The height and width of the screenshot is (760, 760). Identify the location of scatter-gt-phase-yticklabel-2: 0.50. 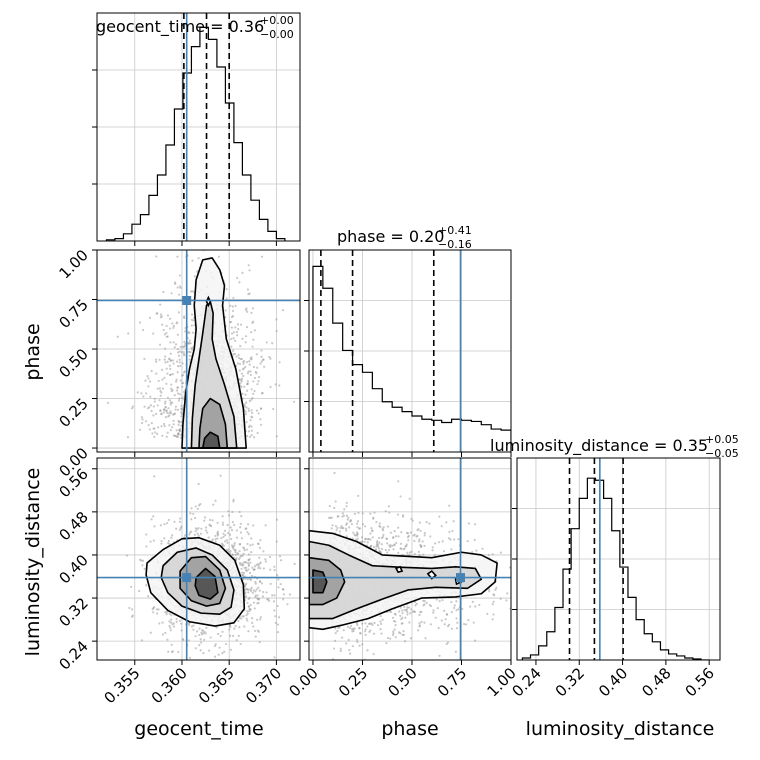
(73, 363).